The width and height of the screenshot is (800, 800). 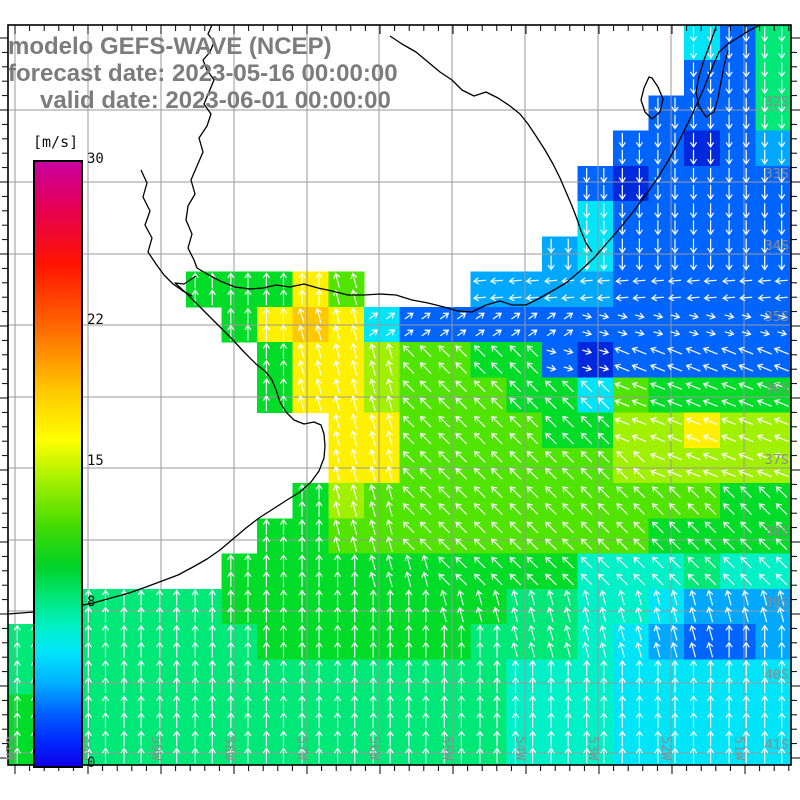 I want to click on longitude-label: 51W, so click(x=739, y=748).